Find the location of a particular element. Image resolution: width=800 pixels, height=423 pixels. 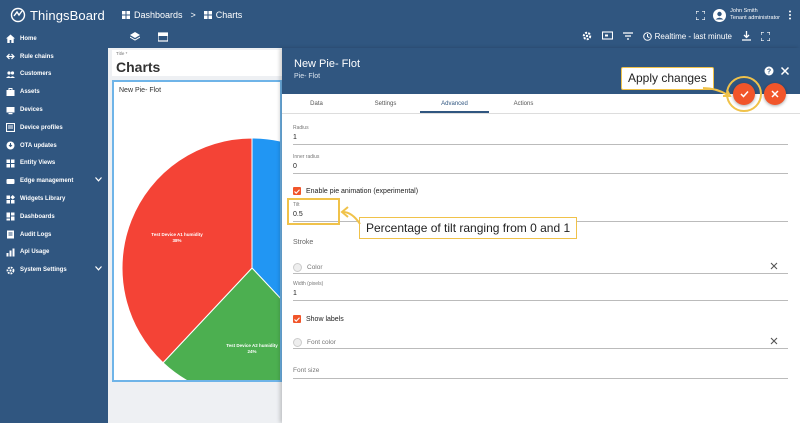

user-menu: John Smith Tenant administrator is located at coordinates (746, 15).